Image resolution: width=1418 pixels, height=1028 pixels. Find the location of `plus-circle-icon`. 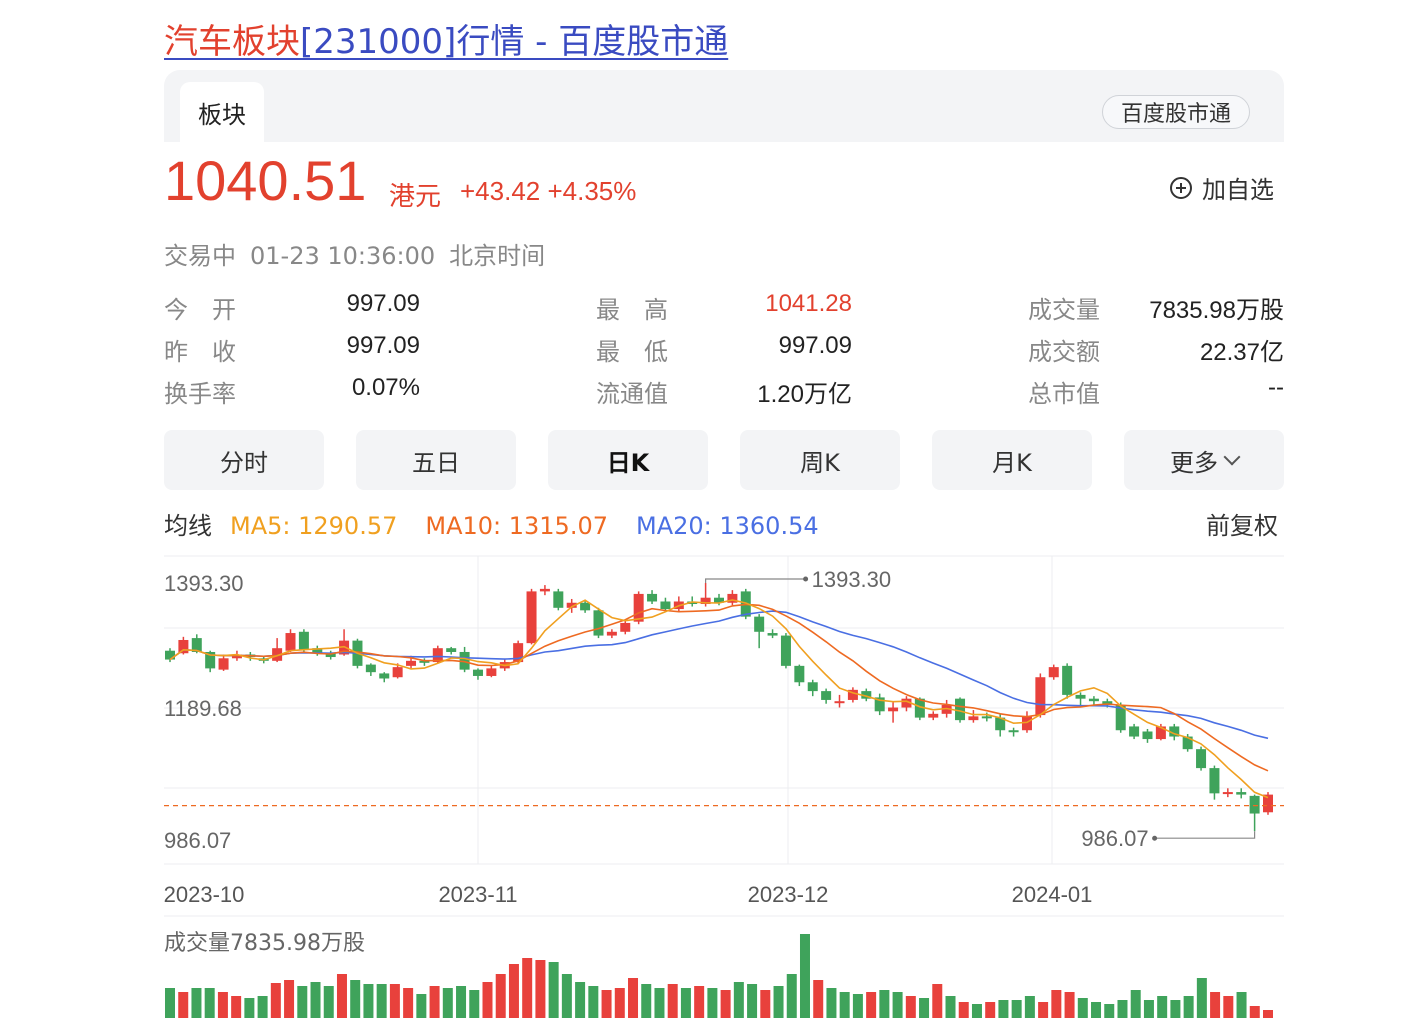

plus-circle-icon is located at coordinates (1181, 187).